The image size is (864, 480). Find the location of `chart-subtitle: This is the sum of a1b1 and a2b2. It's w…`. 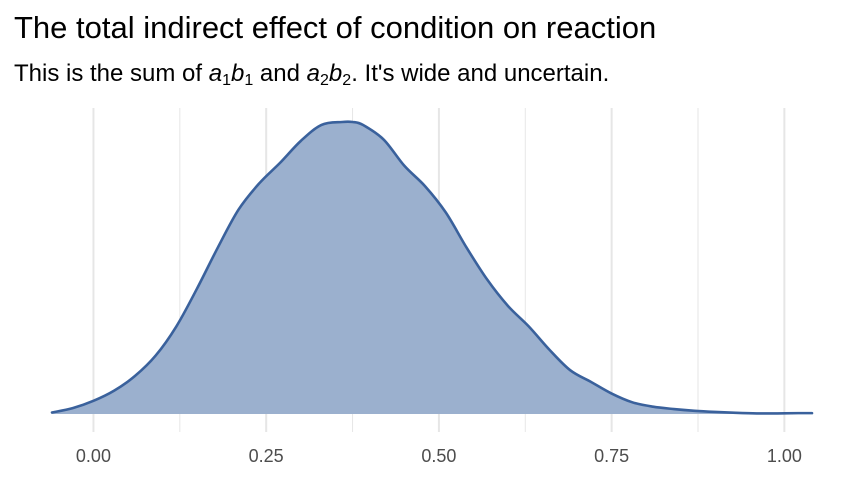

chart-subtitle: This is the sum of a1b1 and a2b2. It's w… is located at coordinates (311, 77).